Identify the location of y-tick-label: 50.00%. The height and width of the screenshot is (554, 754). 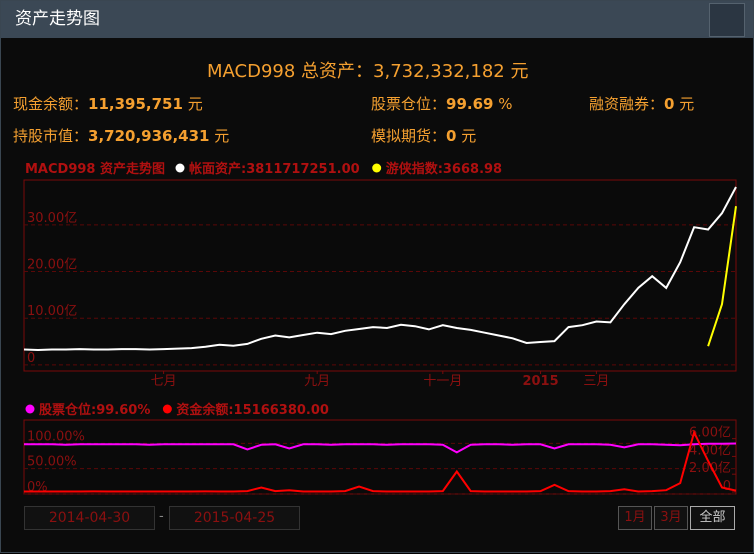
(52, 462).